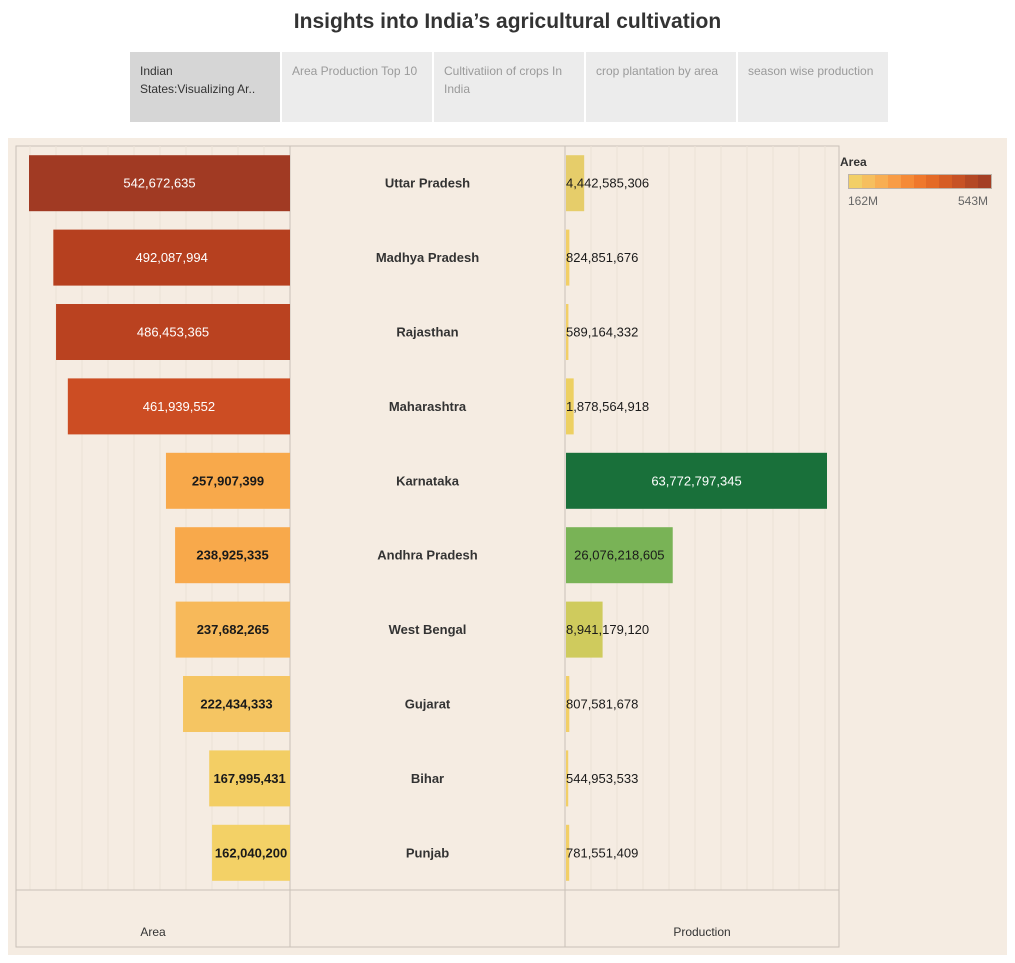 The width and height of the screenshot is (1015, 963). Describe the element at coordinates (701, 932) in the screenshot. I see `production-axis-label: Production` at that location.